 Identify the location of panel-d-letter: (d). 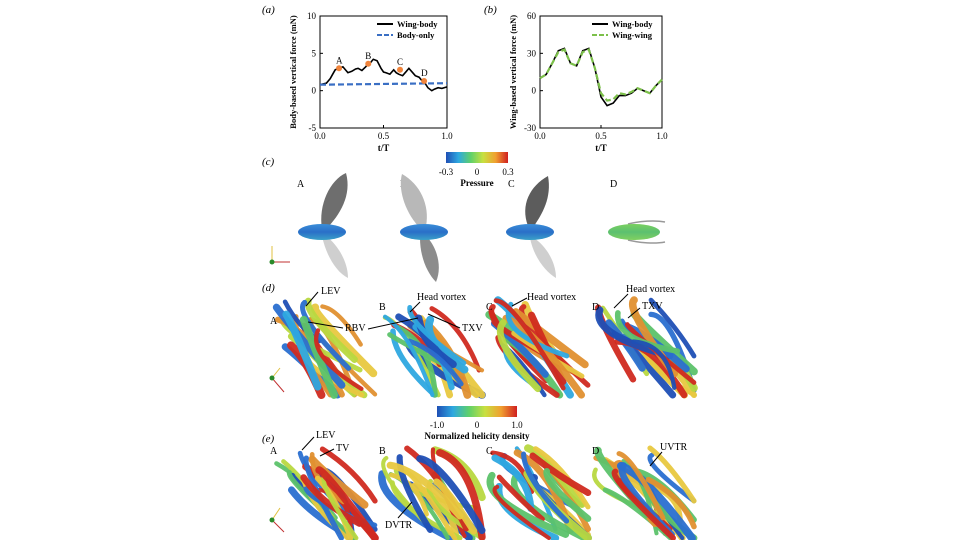
(268, 288).